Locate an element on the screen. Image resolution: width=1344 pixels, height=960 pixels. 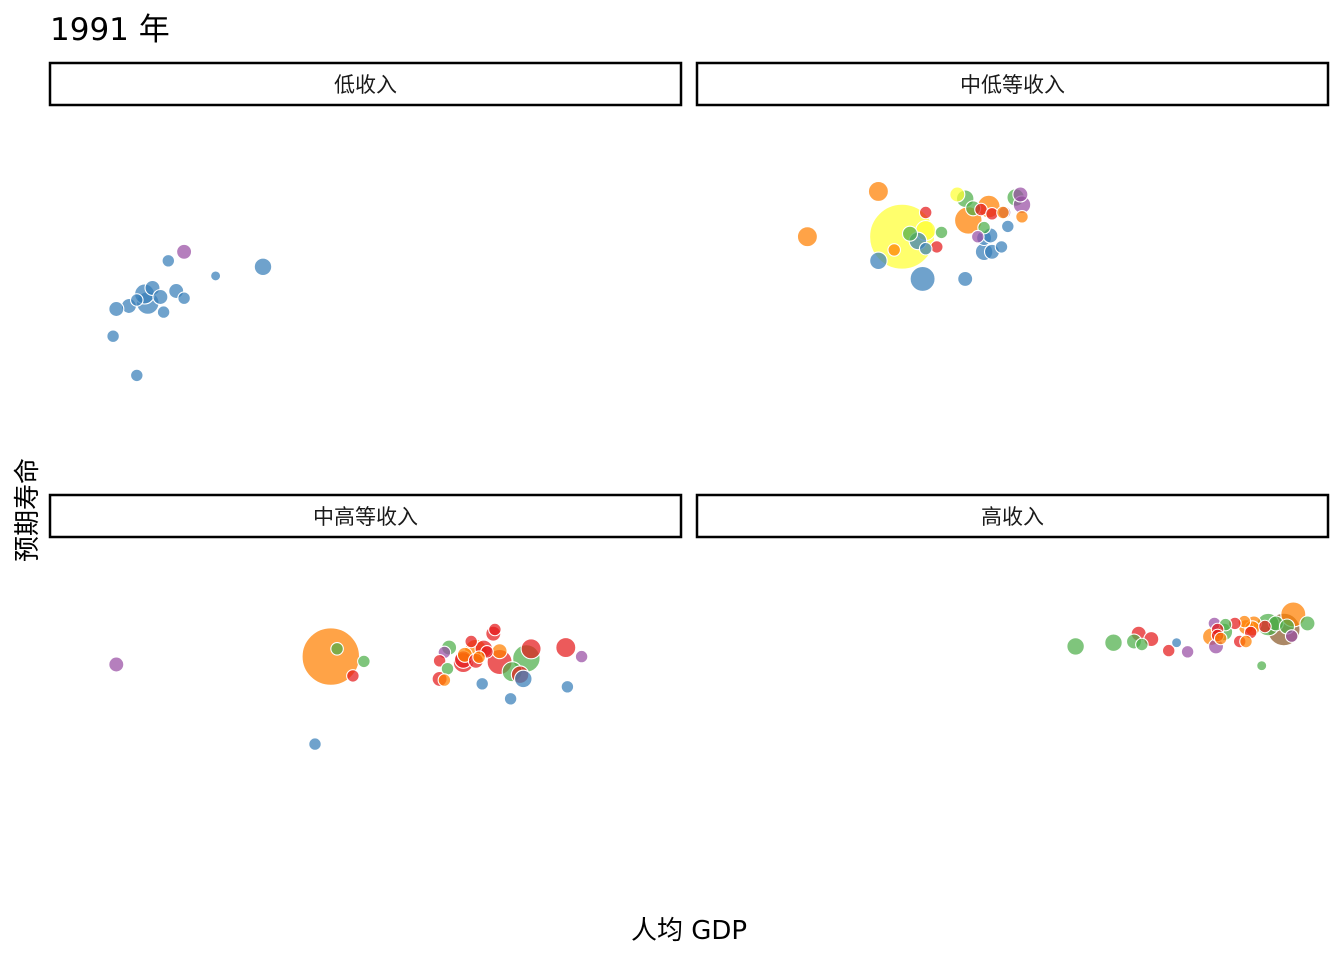
panel-upper-middle-income: 中高等收入 is located at coordinates (365, 622).